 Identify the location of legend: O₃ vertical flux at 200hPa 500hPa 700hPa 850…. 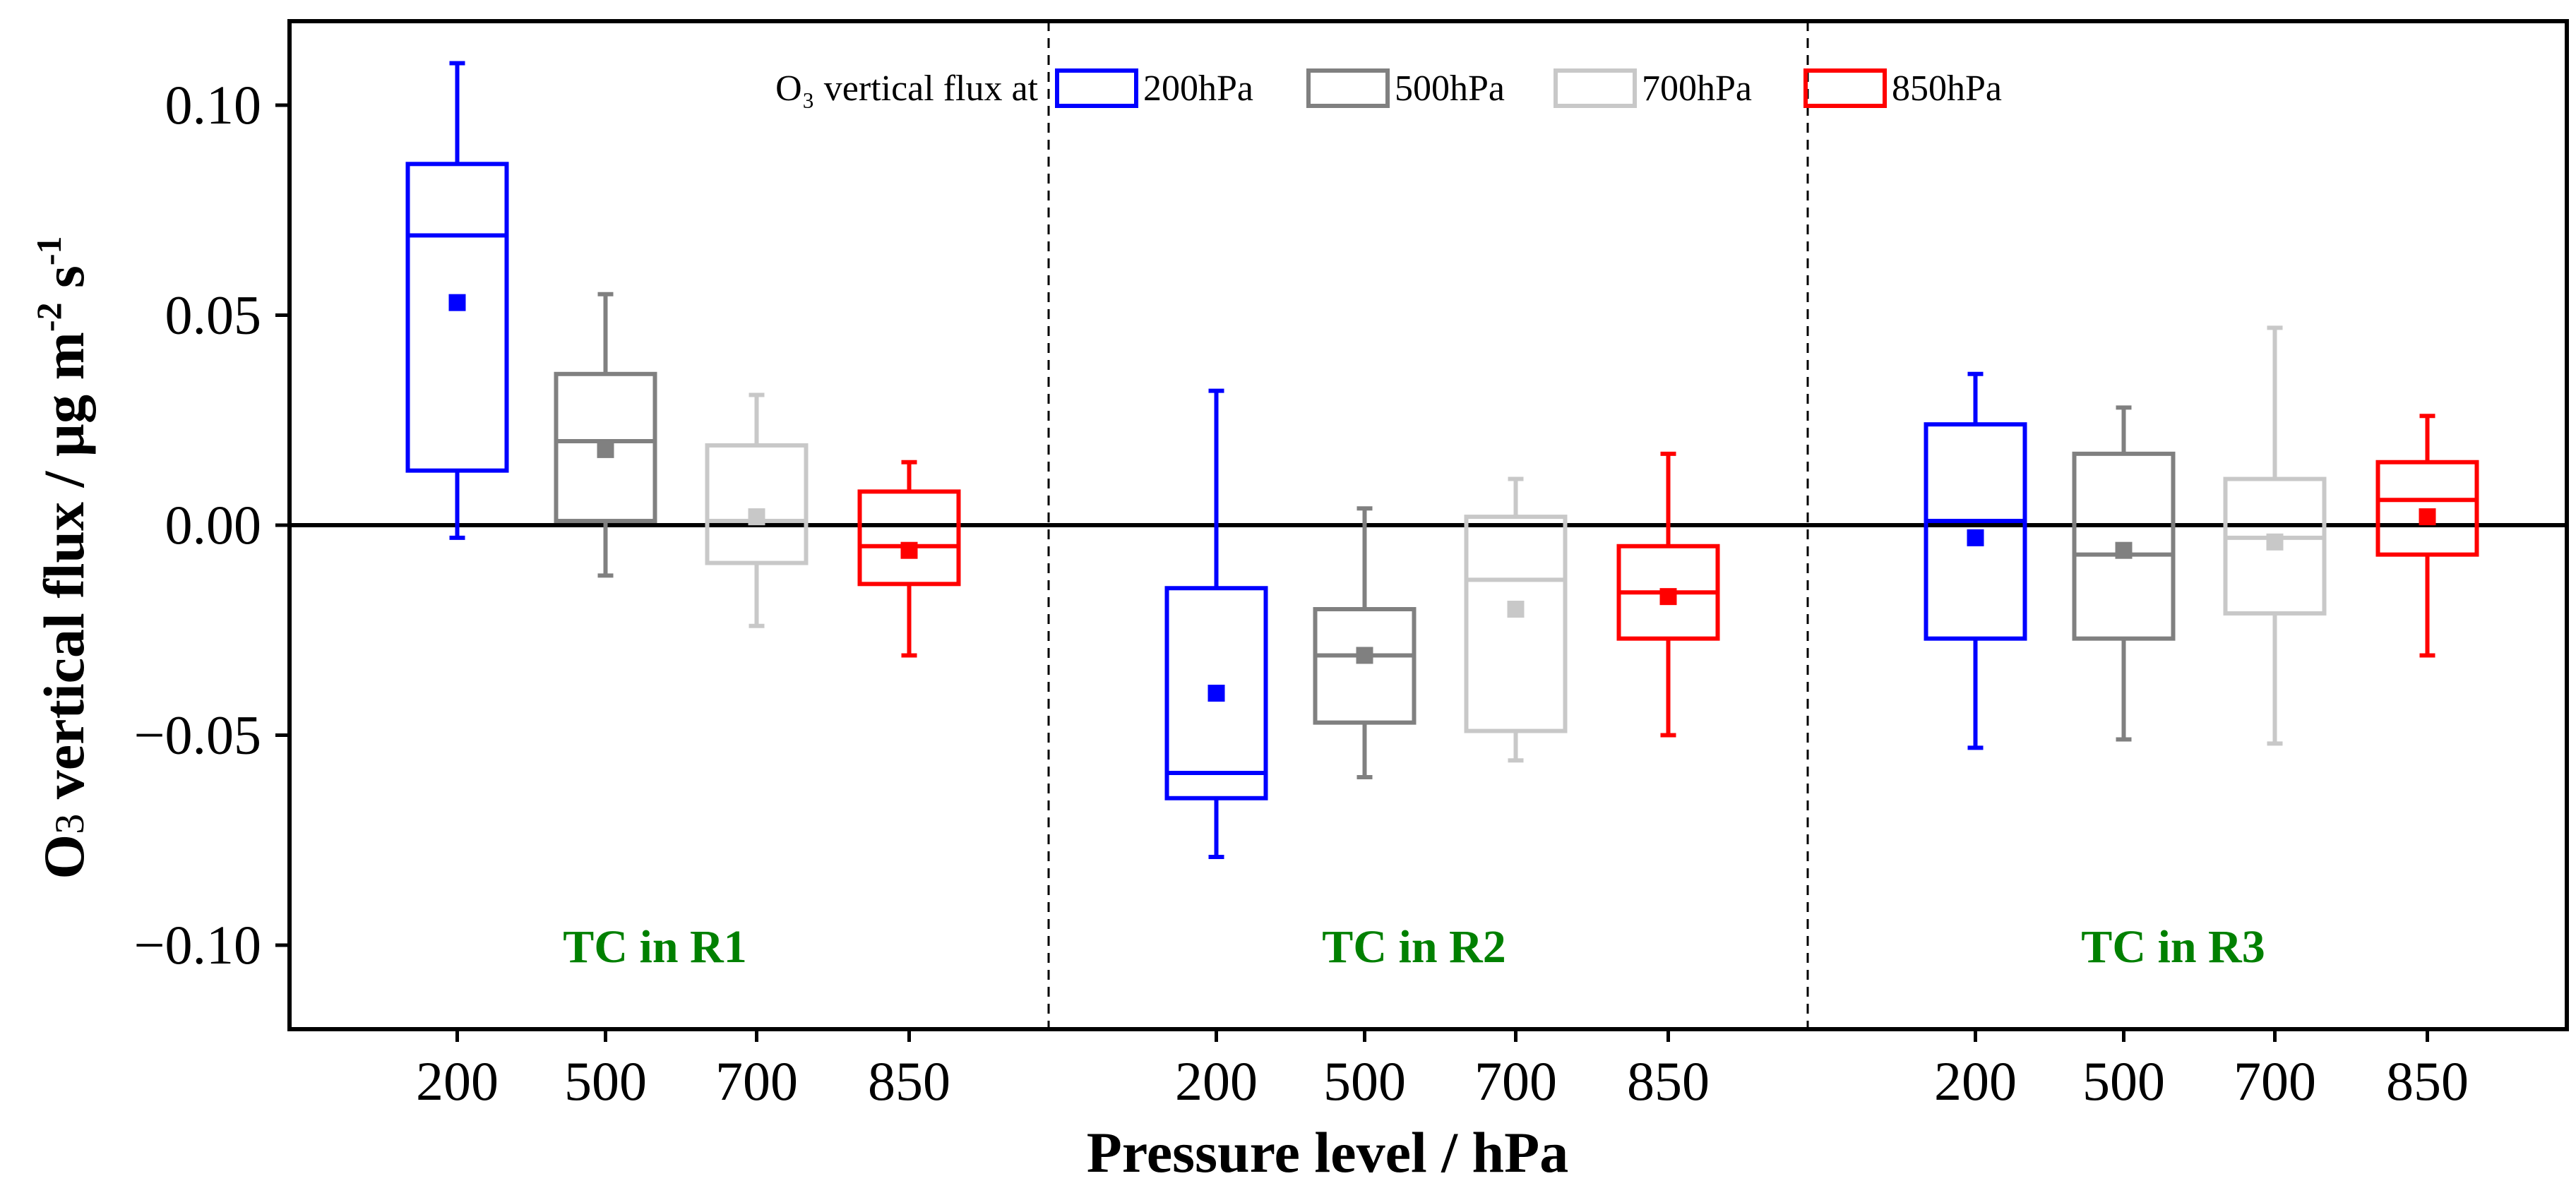
(1388, 88).